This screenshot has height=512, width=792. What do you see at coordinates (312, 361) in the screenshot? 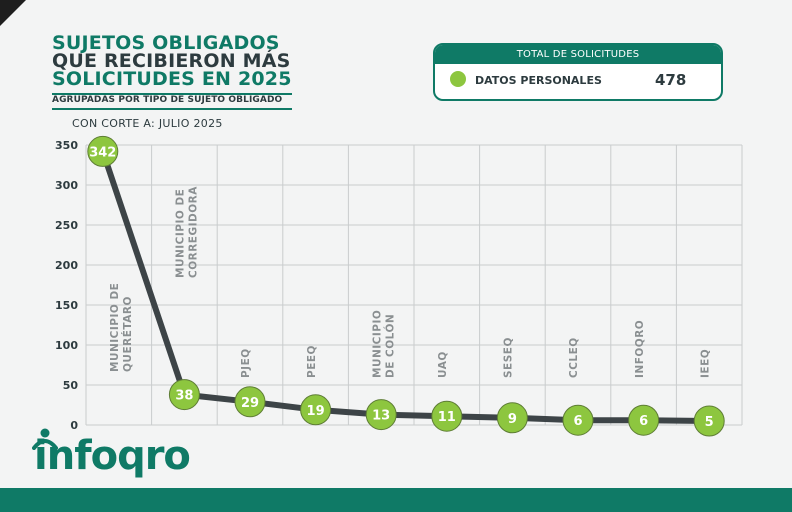
I see `category-label: PEEQ` at bounding box center [312, 361].